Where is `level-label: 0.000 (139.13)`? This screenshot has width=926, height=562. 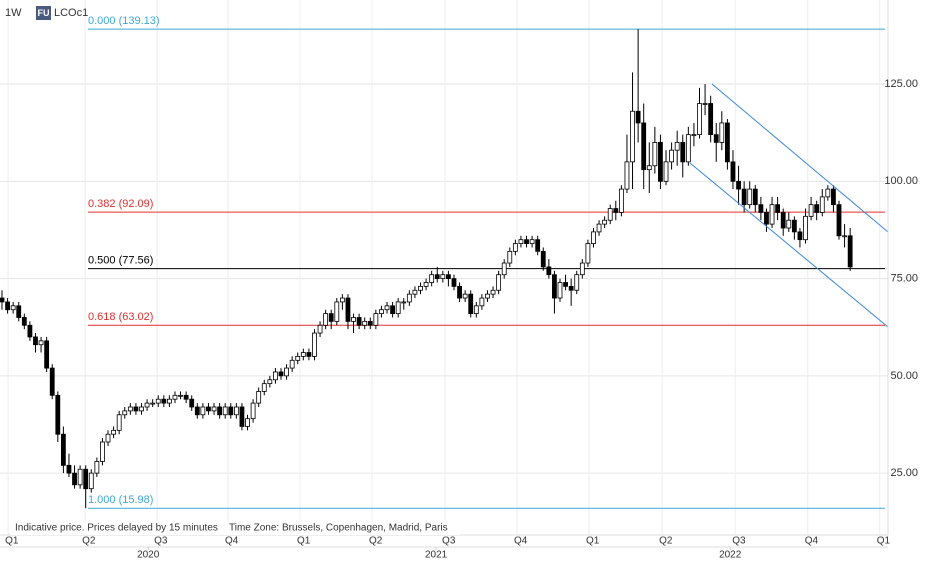
level-label: 0.000 (139.13) is located at coordinates (124, 21).